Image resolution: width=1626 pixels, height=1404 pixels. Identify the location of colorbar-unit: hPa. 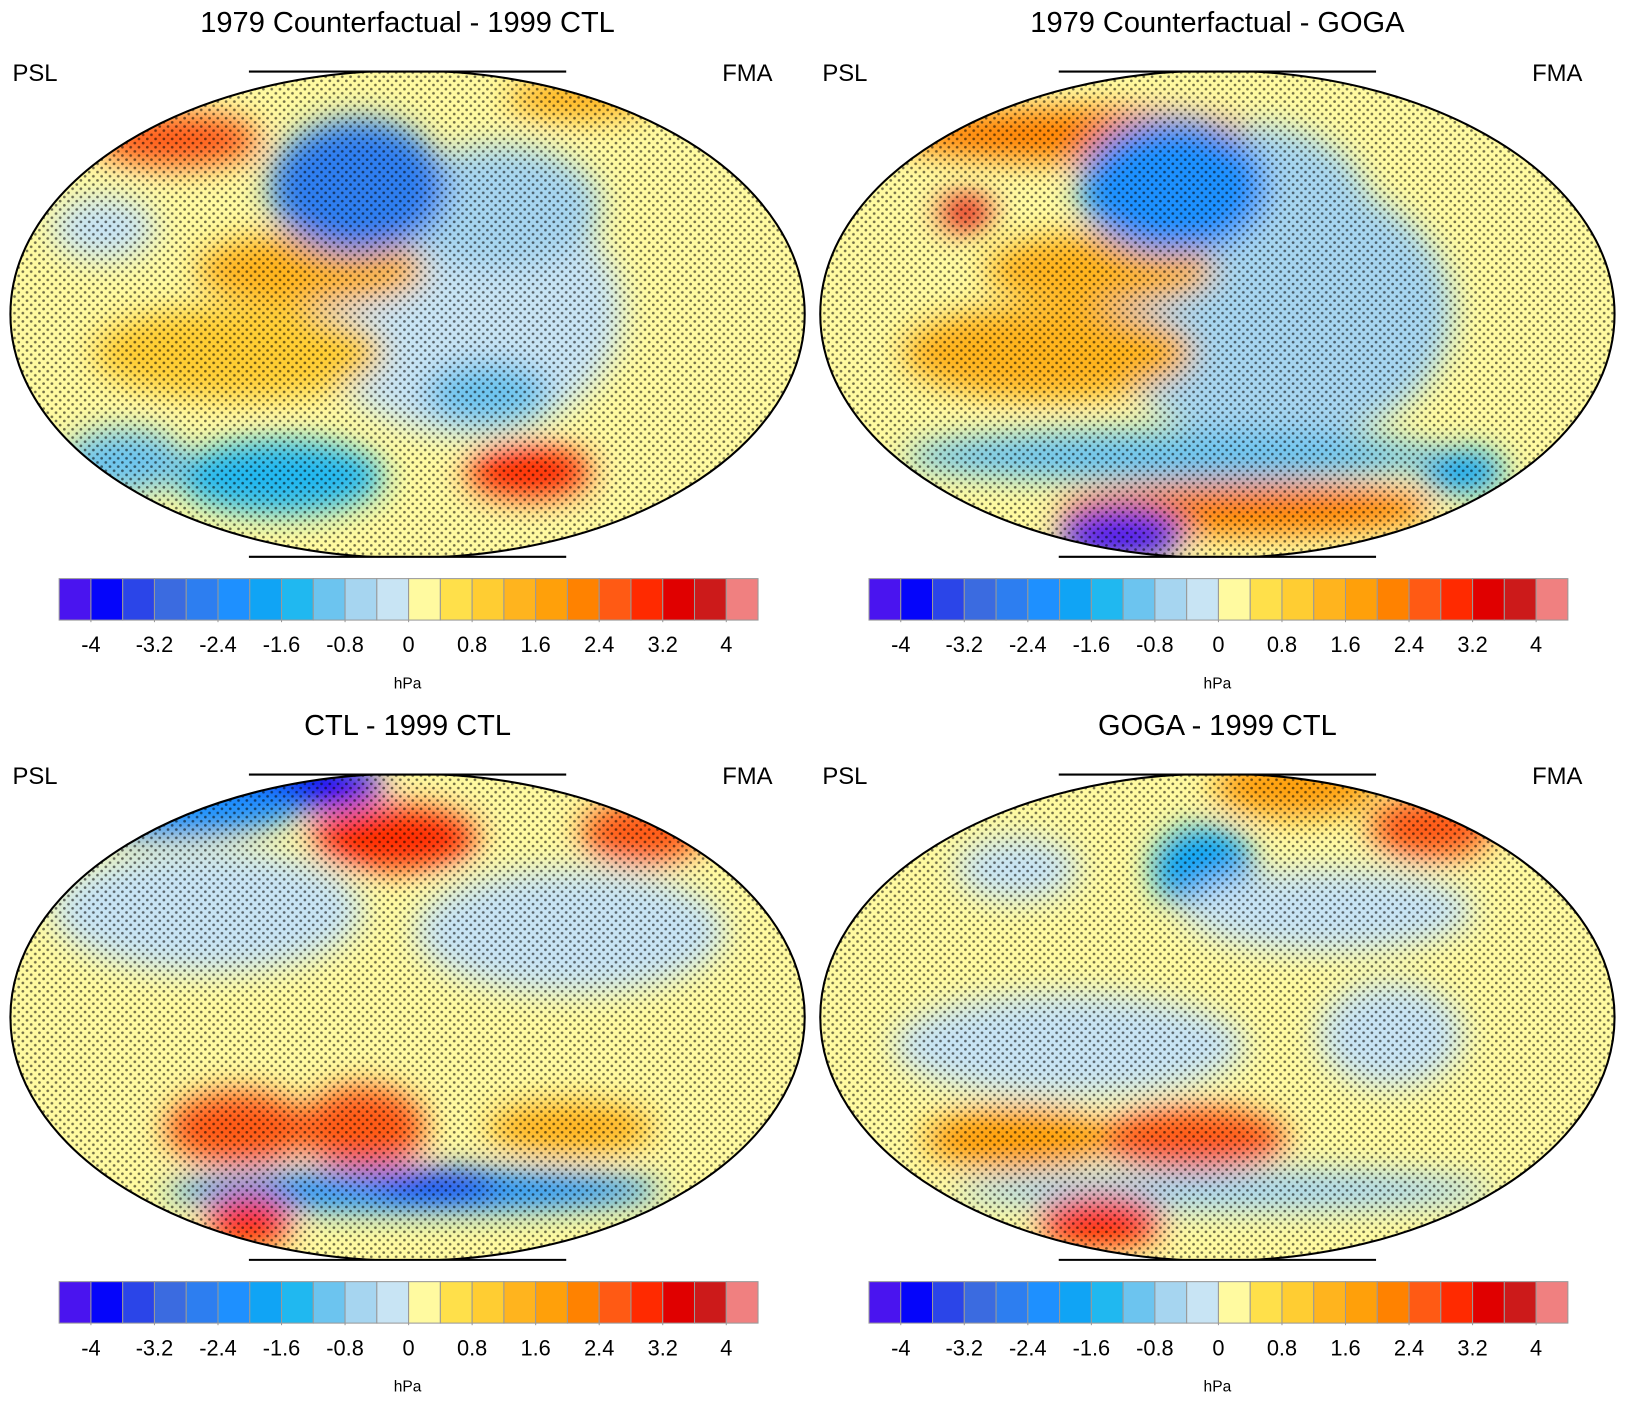
(1218, 684).